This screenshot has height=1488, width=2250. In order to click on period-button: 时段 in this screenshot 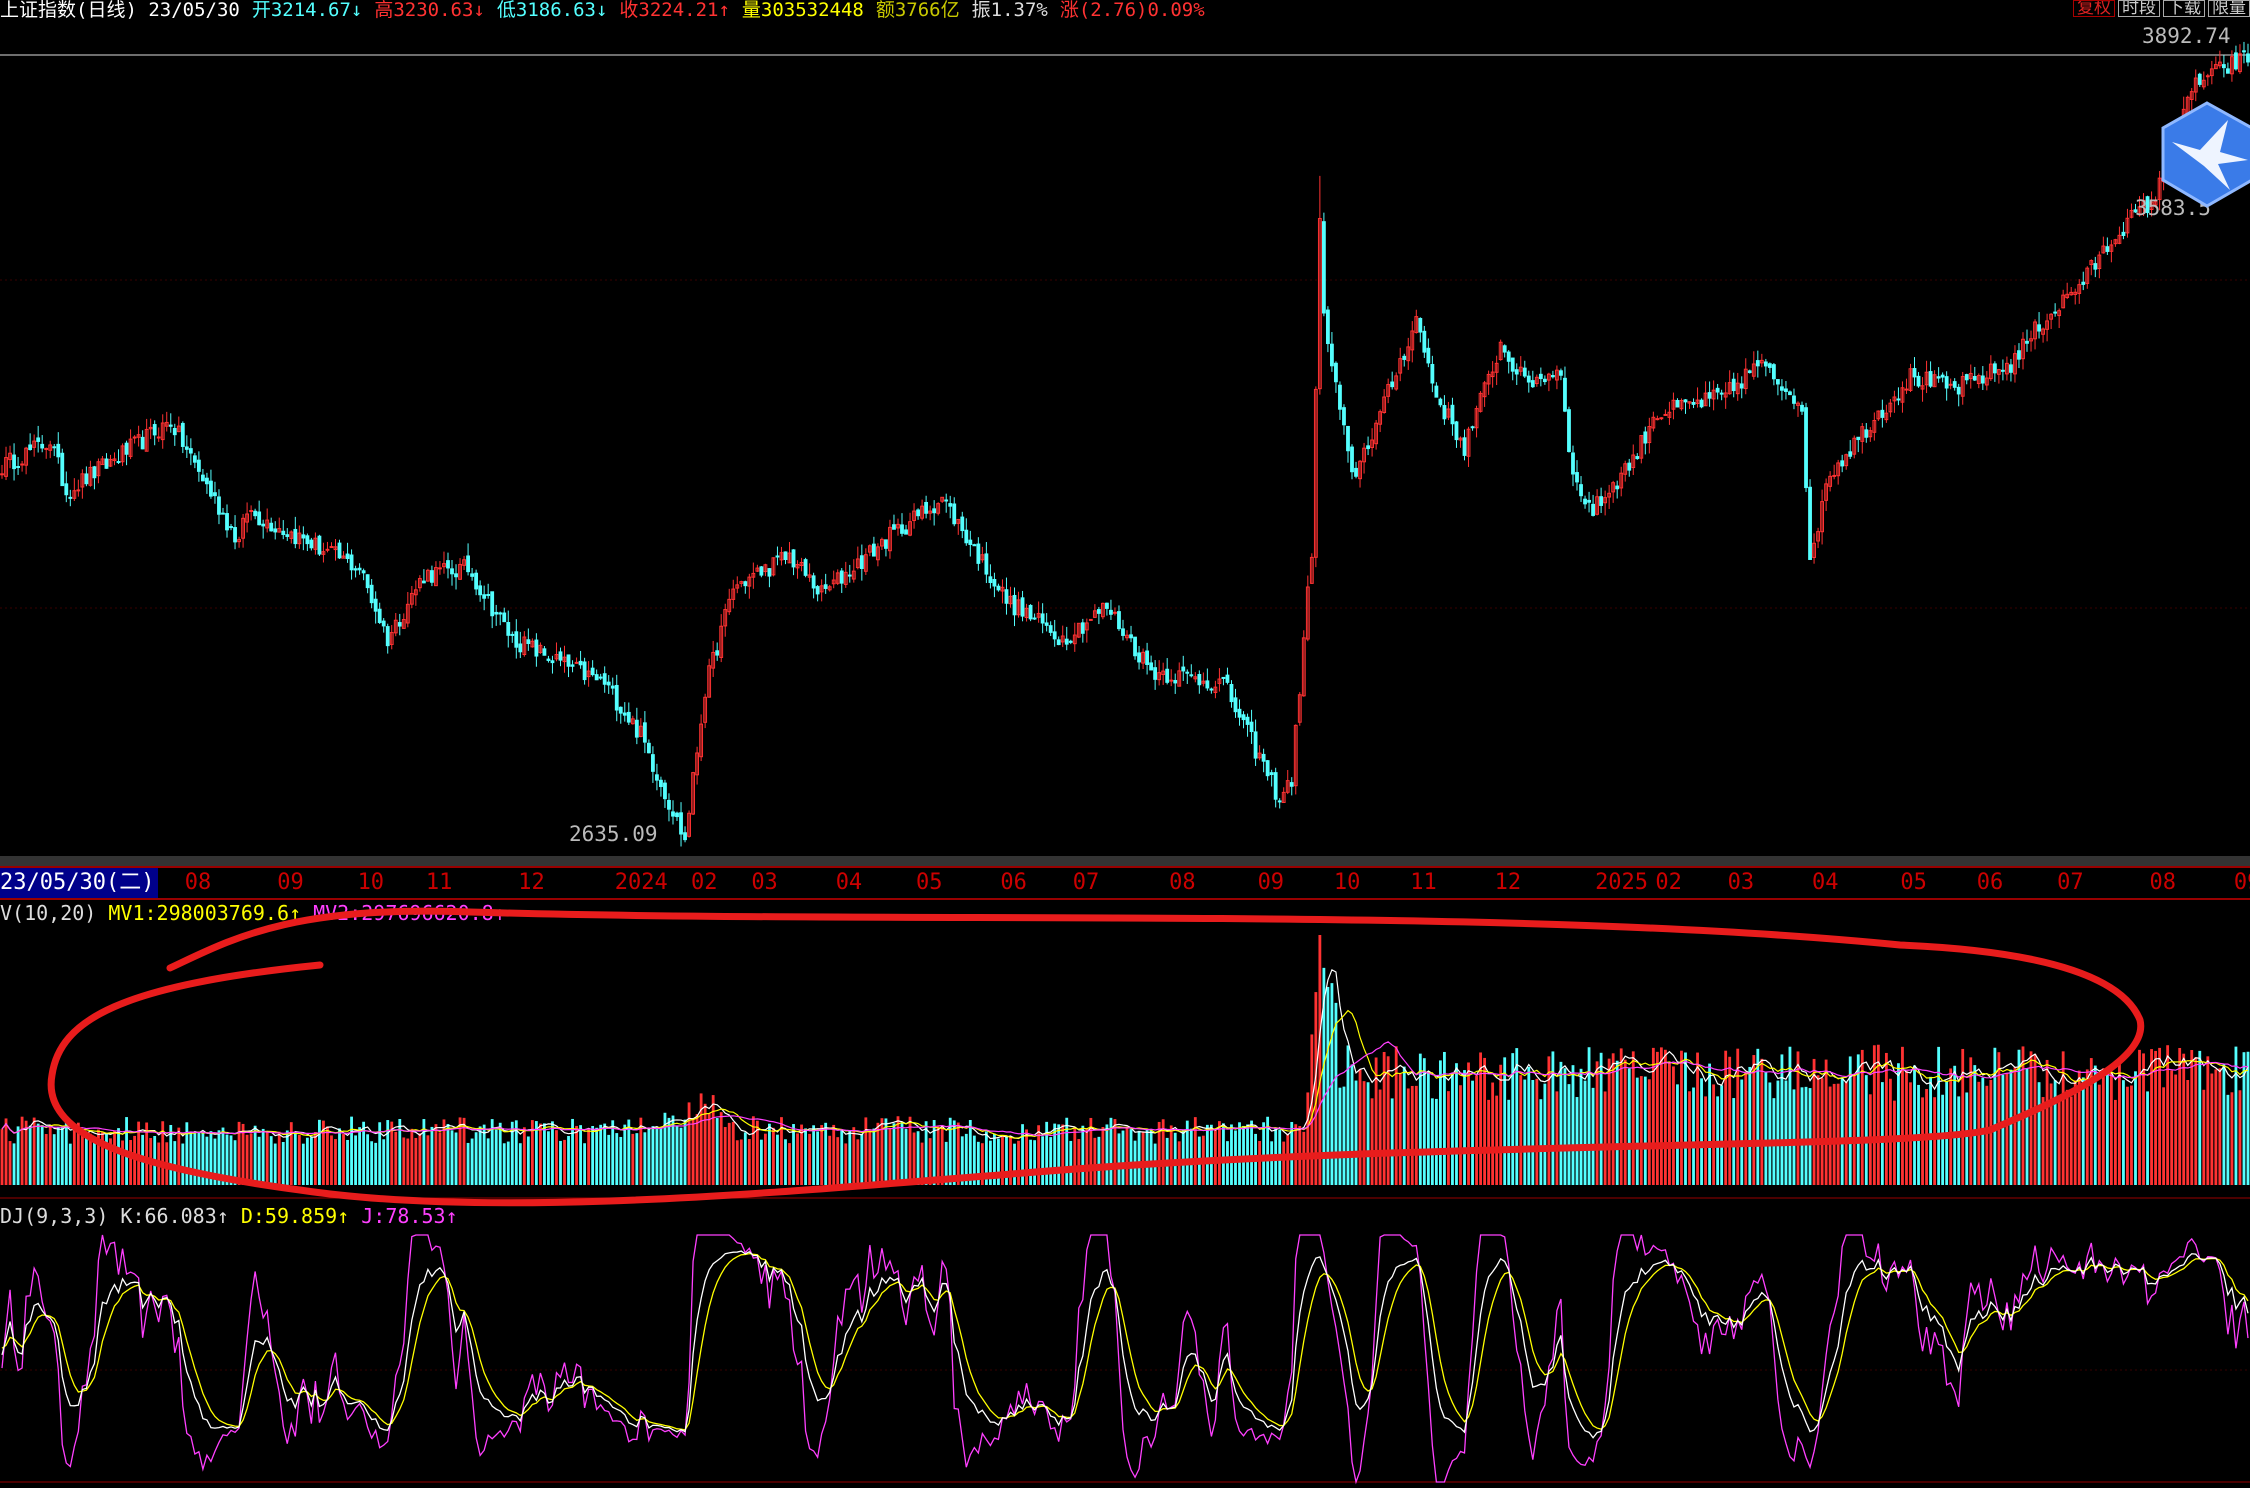, I will do `click(2139, 8)`.